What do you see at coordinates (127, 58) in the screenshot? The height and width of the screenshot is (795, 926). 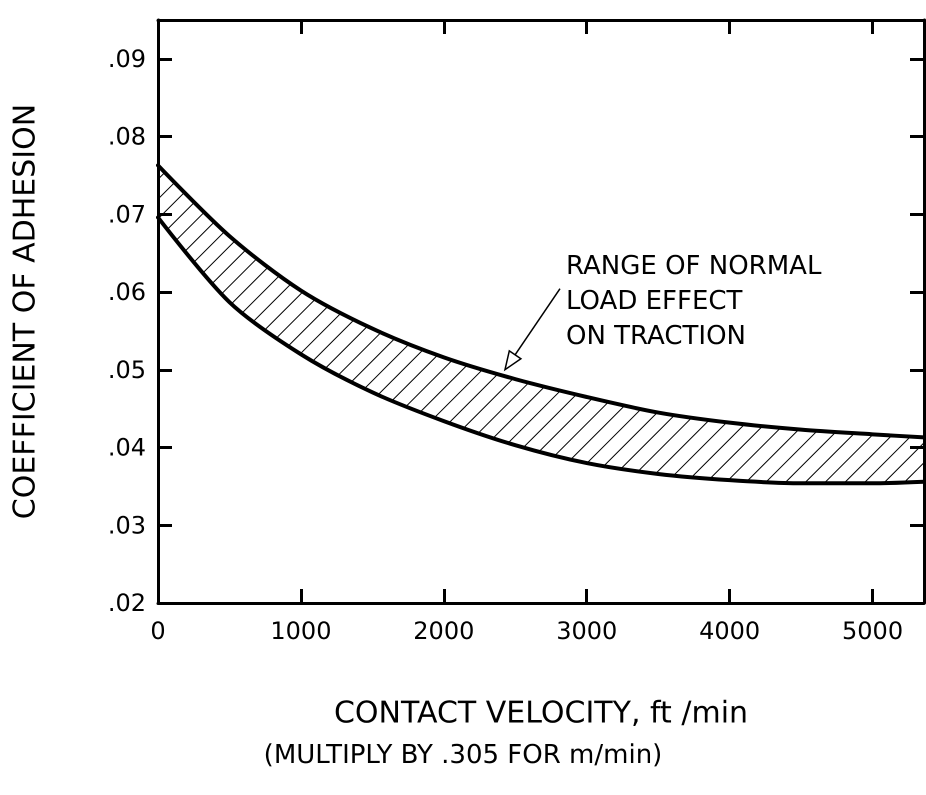 I see `y-tick-label: .09` at bounding box center [127, 58].